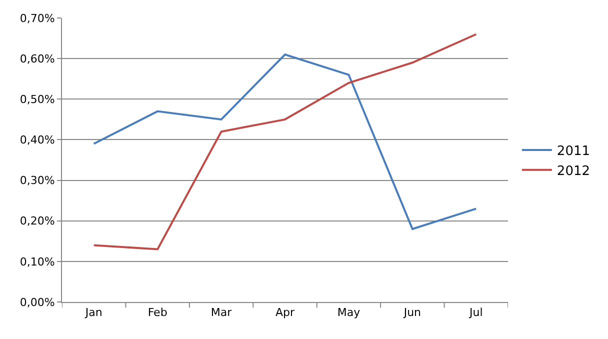  I want to click on y-tick-label: 0,10%, so click(37, 261).